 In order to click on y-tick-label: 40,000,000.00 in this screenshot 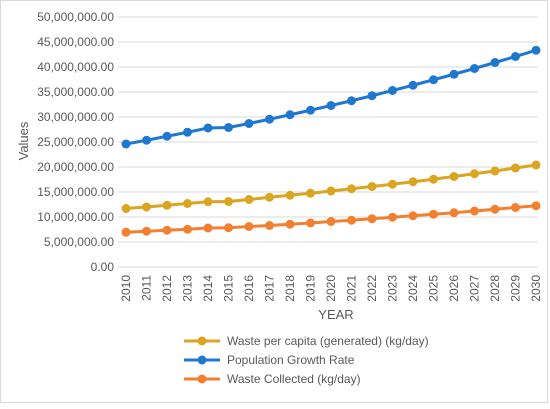, I will do `click(75, 67)`.